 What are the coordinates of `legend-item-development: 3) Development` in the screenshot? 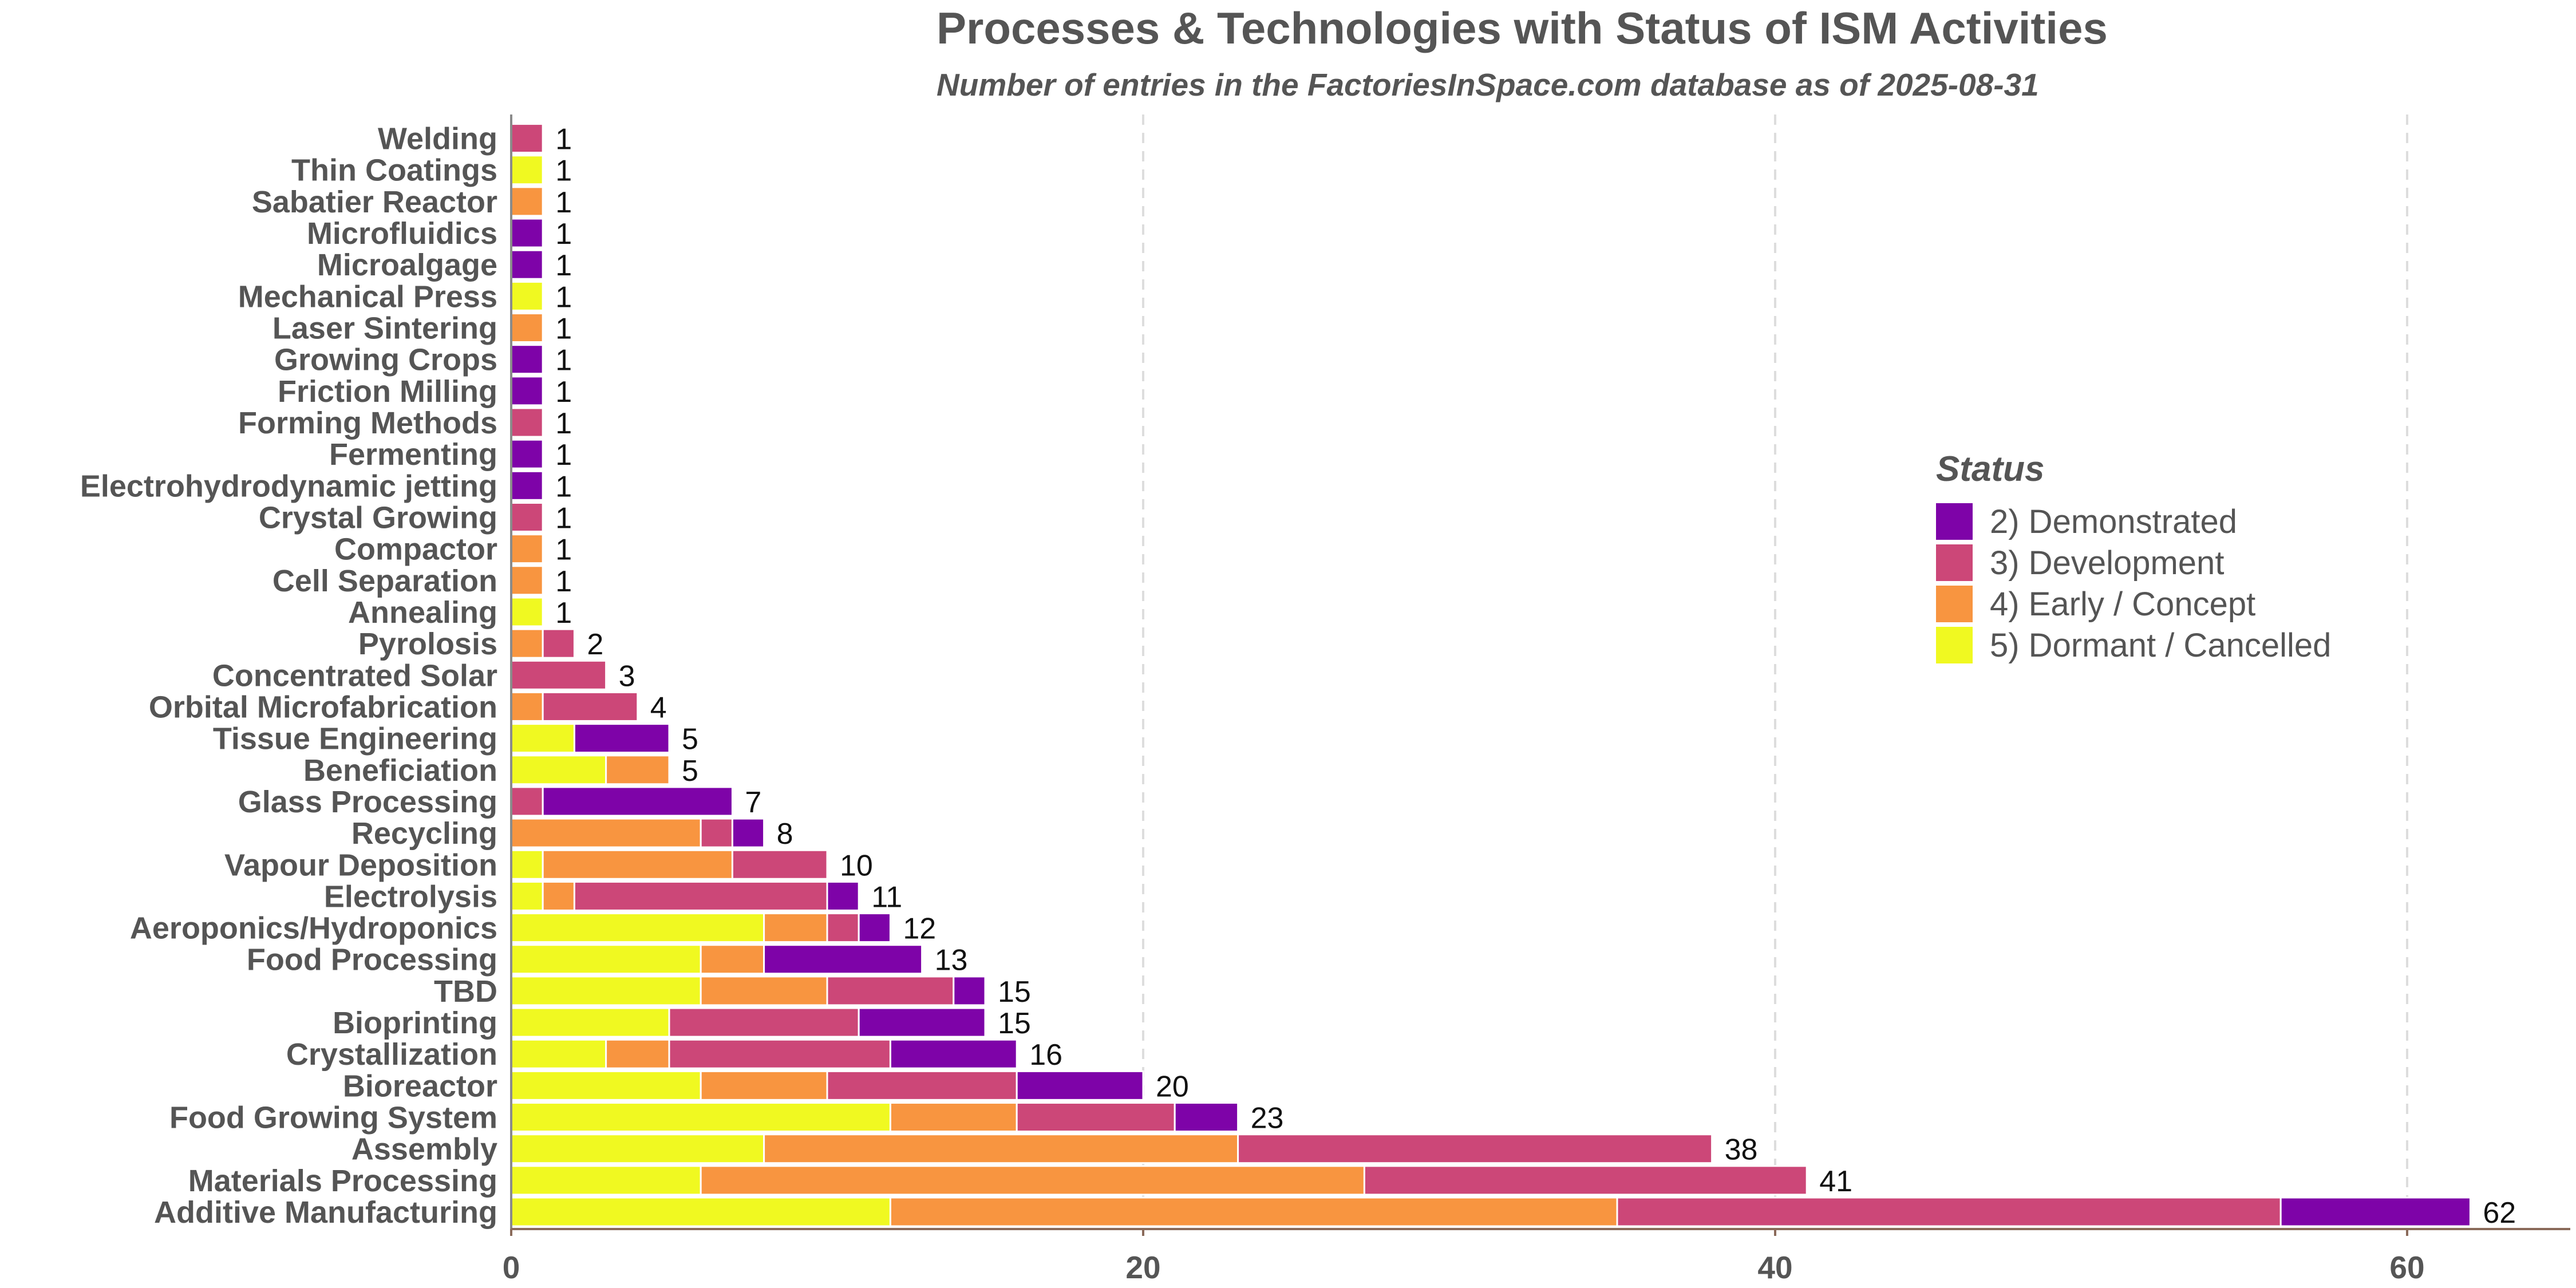 It's located at (2133, 562).